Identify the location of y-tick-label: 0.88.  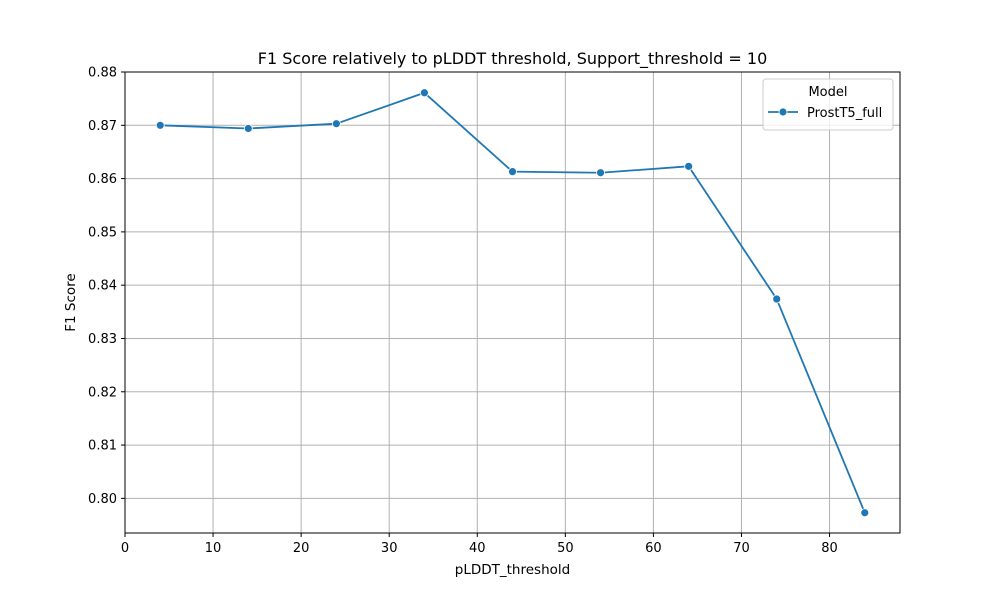
(102, 73).